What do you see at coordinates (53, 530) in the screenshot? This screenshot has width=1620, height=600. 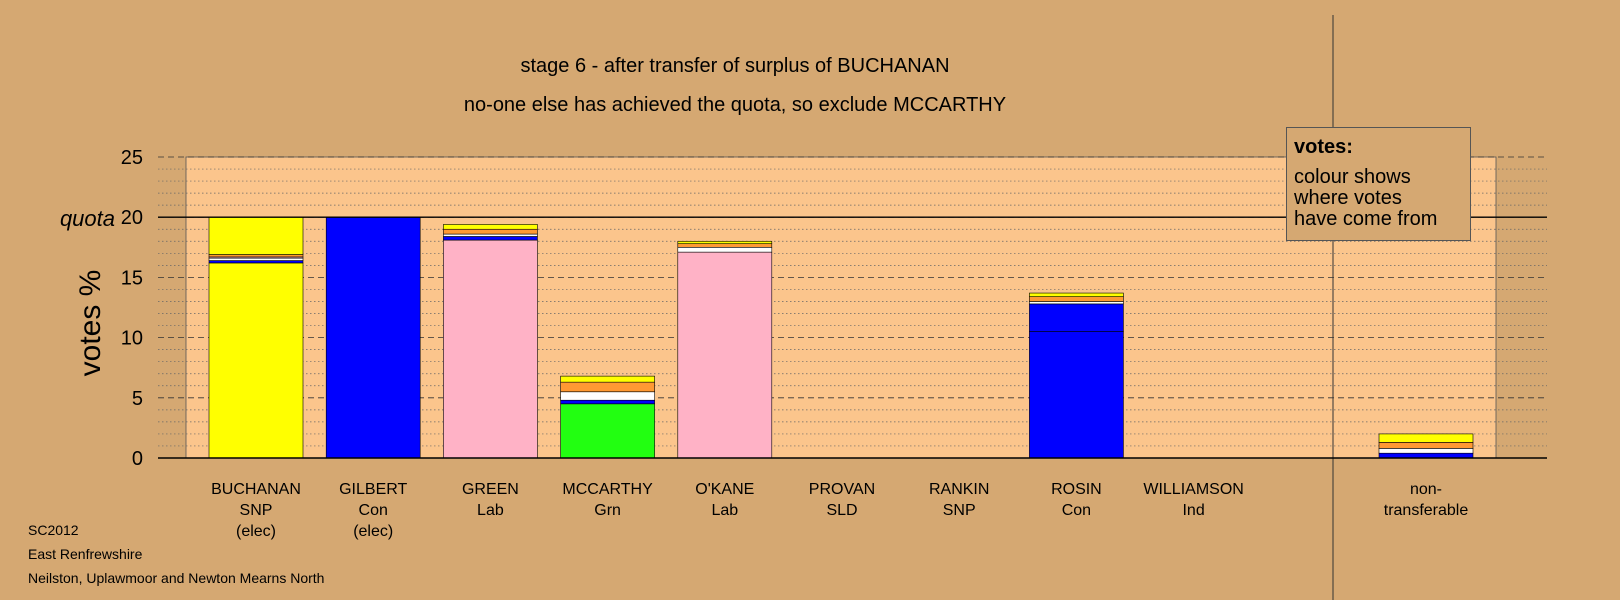 I see `election-label: SC2012` at bounding box center [53, 530].